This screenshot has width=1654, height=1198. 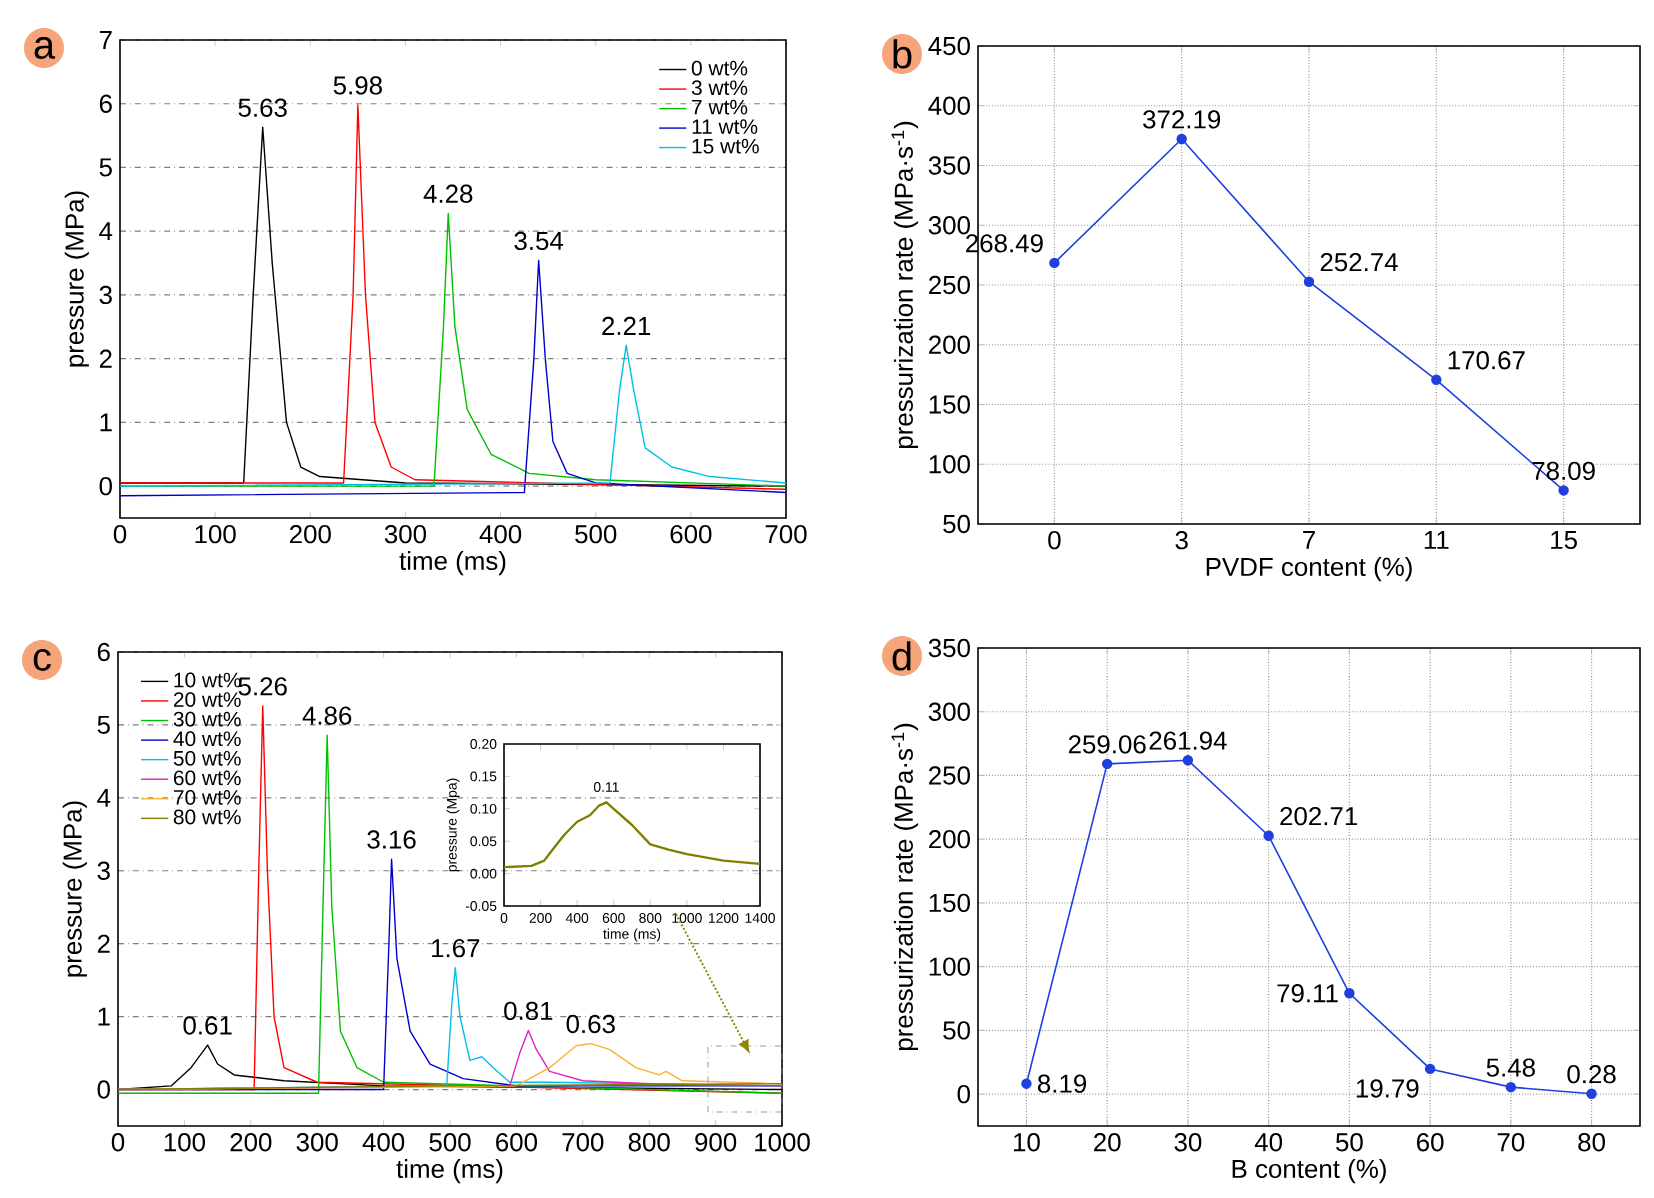 I want to click on chart-title: b, so click(x=902, y=54).